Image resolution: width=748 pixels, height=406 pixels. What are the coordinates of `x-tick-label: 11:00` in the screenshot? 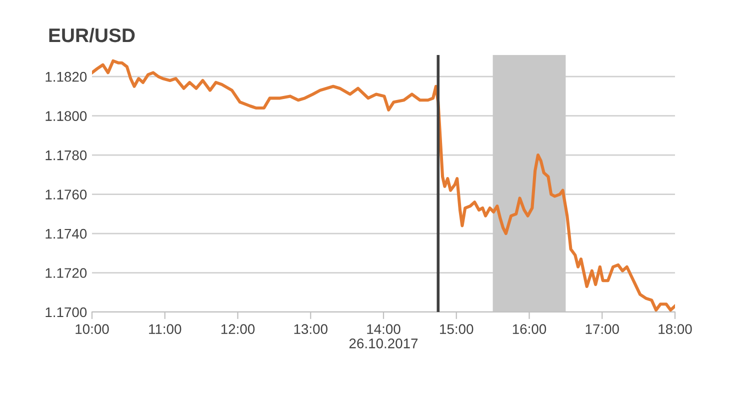 It's located at (165, 329).